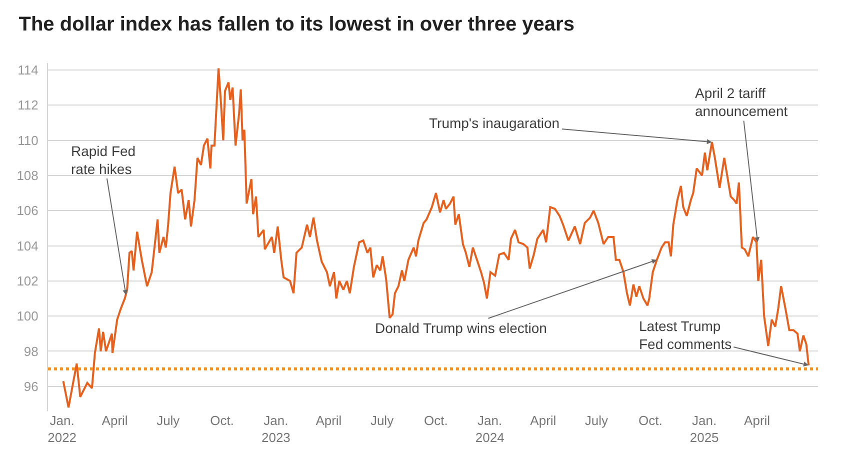  What do you see at coordinates (62, 429) in the screenshot?
I see `x-tick-label: Jan. 2022` at bounding box center [62, 429].